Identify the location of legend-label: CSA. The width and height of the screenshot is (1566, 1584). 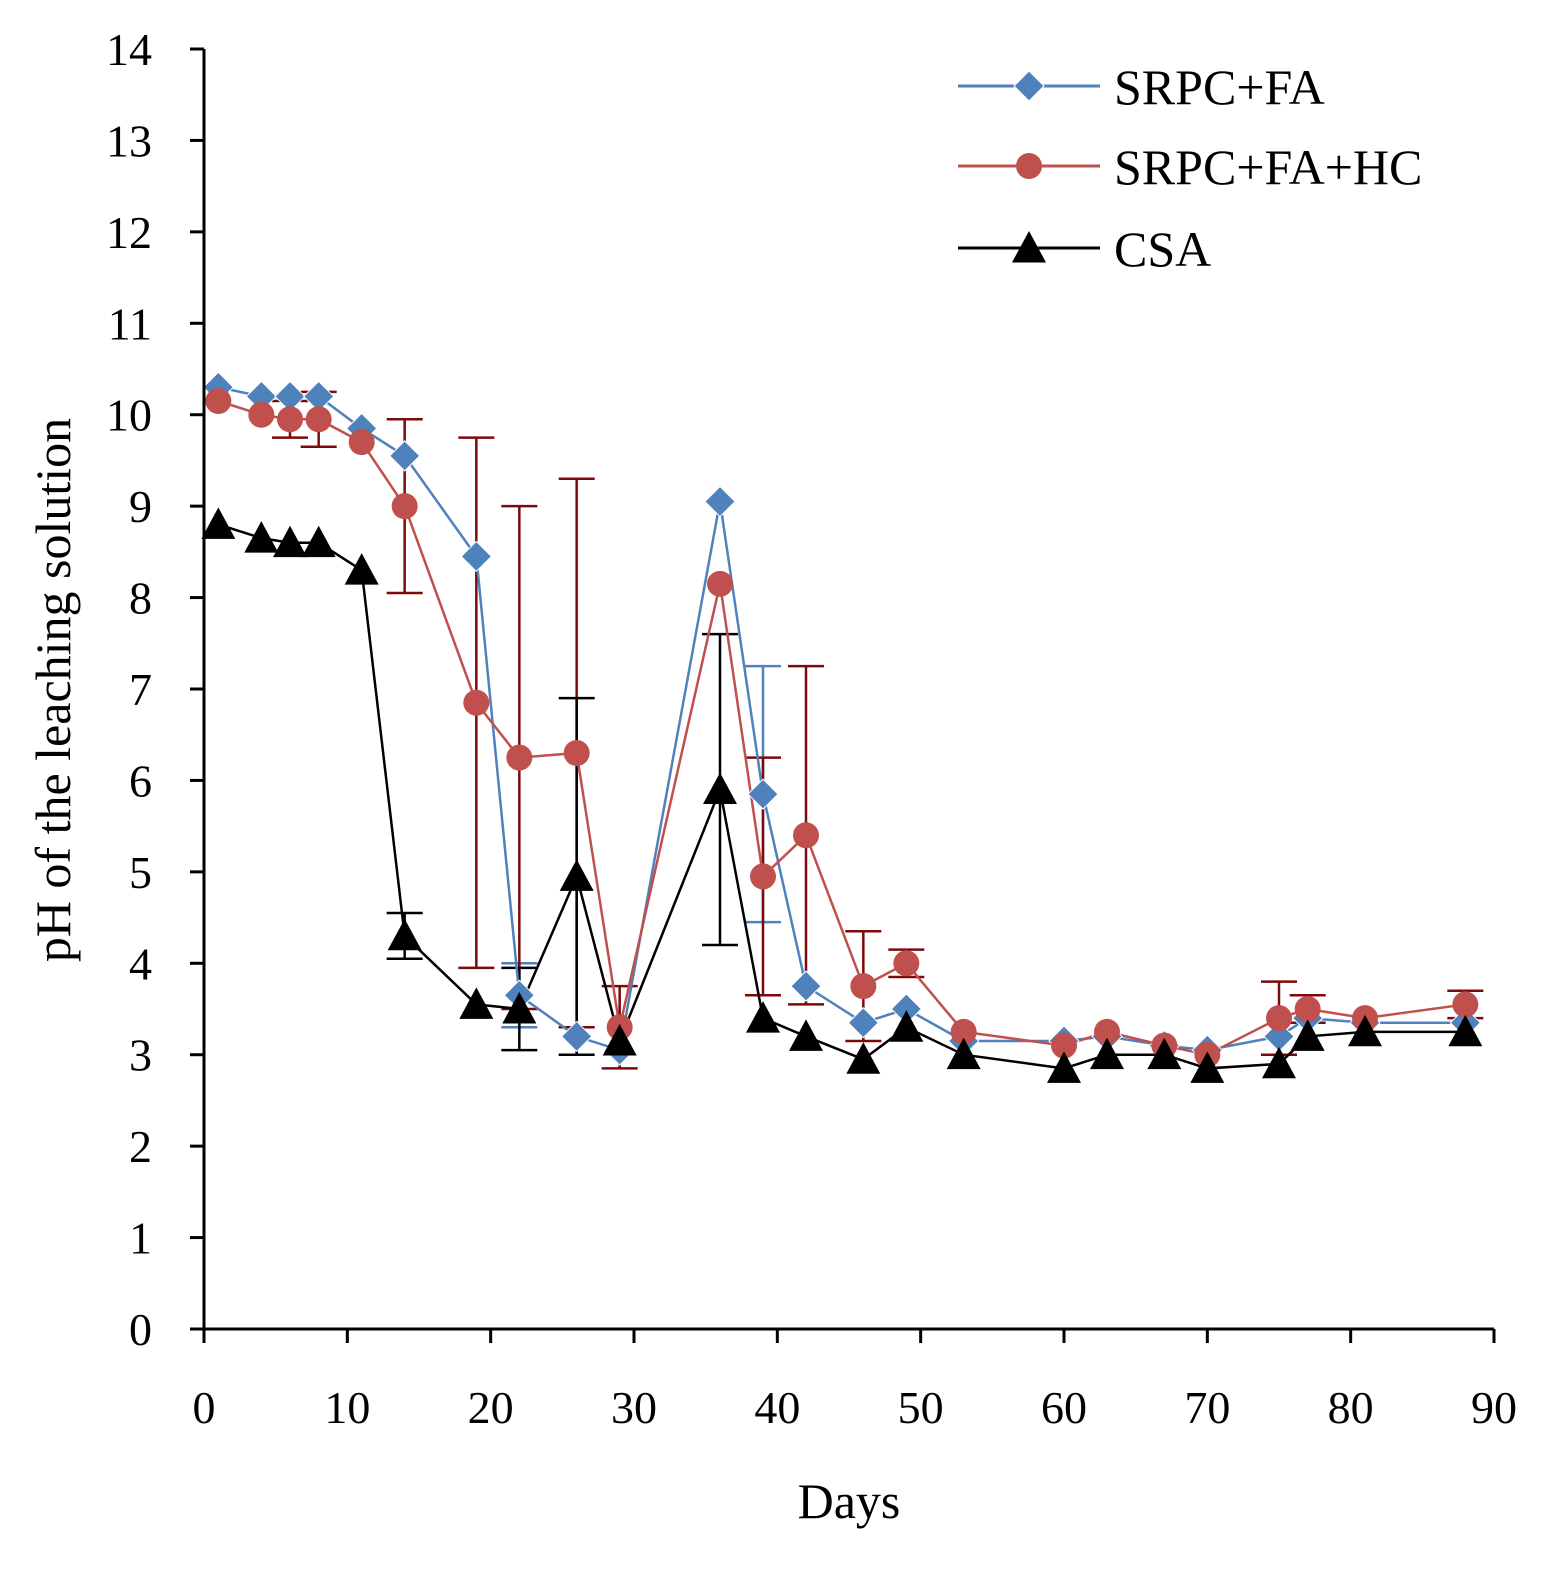
(1162, 249).